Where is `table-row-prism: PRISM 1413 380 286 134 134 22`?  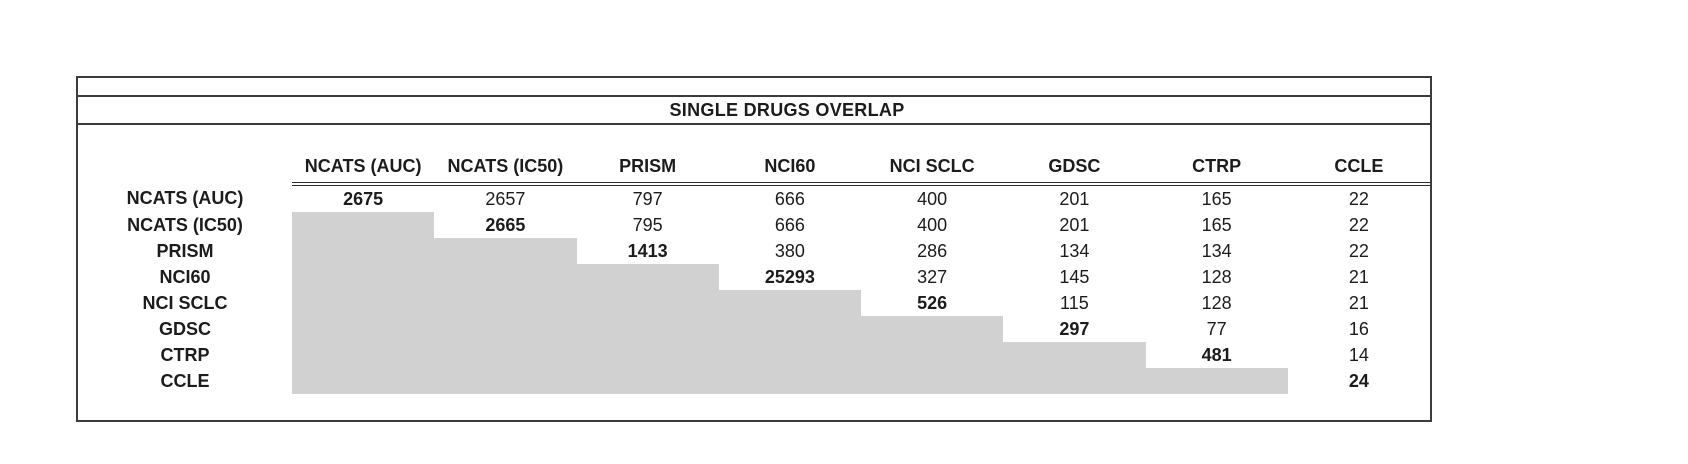
table-row-prism: PRISM 1413 380 286 134 134 22 is located at coordinates (754, 251).